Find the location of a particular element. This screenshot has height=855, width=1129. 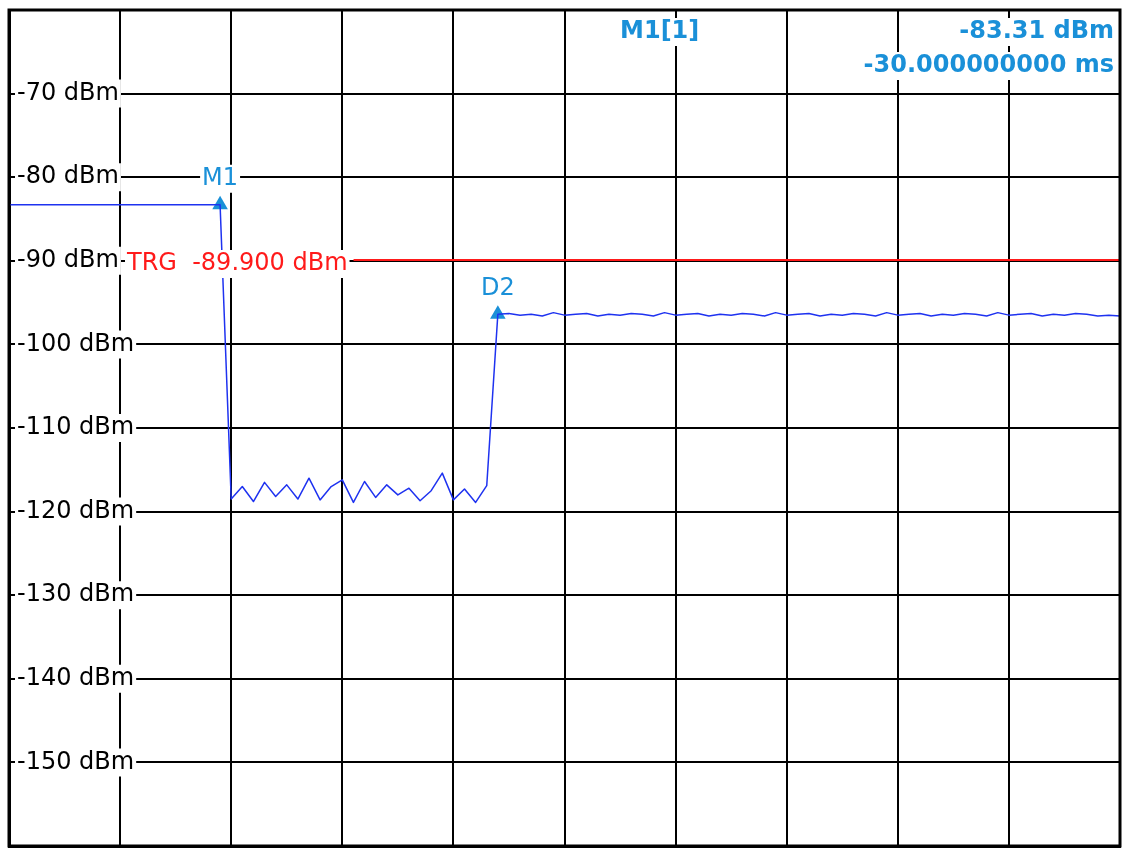

y-tick-label: -150 dBm is located at coordinates (76, 760).